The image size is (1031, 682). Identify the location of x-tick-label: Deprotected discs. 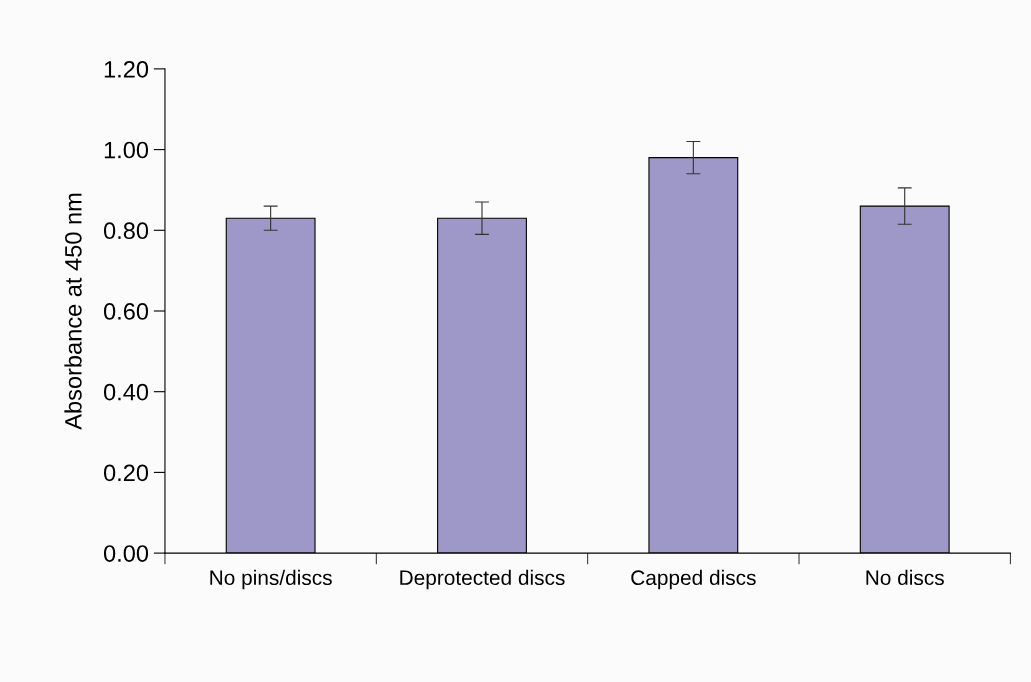
(482, 579).